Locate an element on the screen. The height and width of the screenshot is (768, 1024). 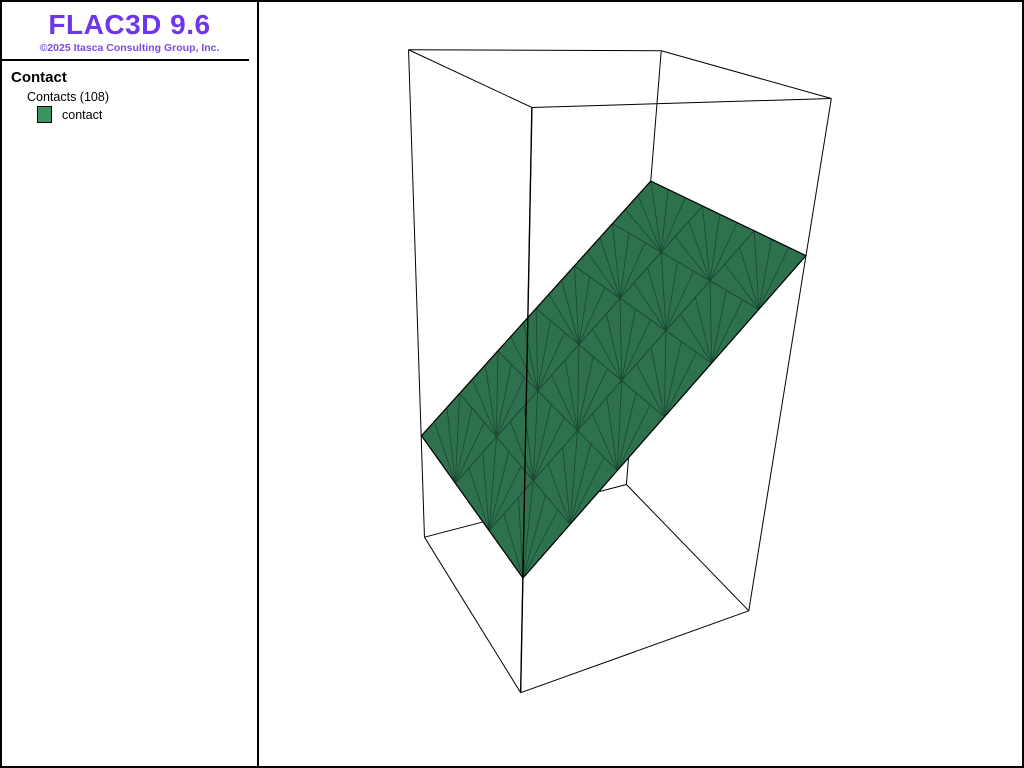
legend-section-title: Contact is located at coordinates (39, 77).